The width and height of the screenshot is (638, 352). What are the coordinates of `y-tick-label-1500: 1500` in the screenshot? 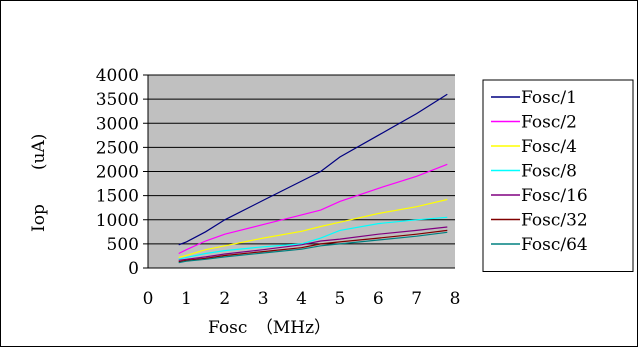 It's located at (117, 197).